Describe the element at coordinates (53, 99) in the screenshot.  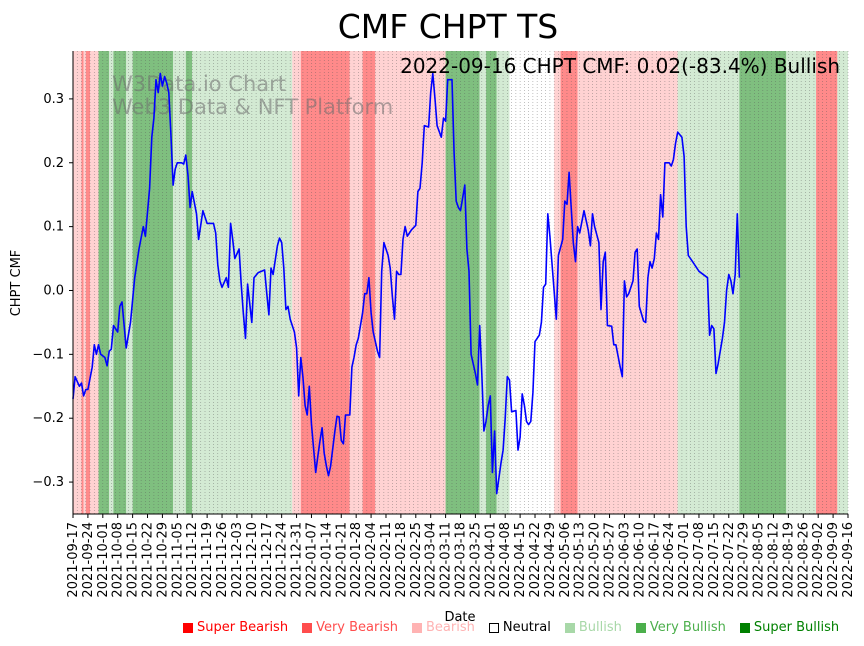
I see `y-tick-label: 0.3` at that location.